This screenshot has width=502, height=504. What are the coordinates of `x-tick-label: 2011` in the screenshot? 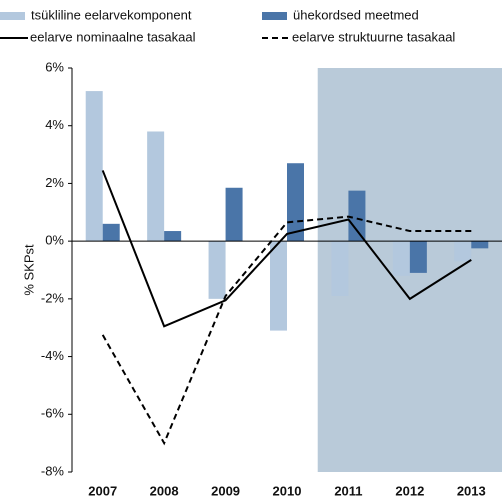 It's located at (348, 490).